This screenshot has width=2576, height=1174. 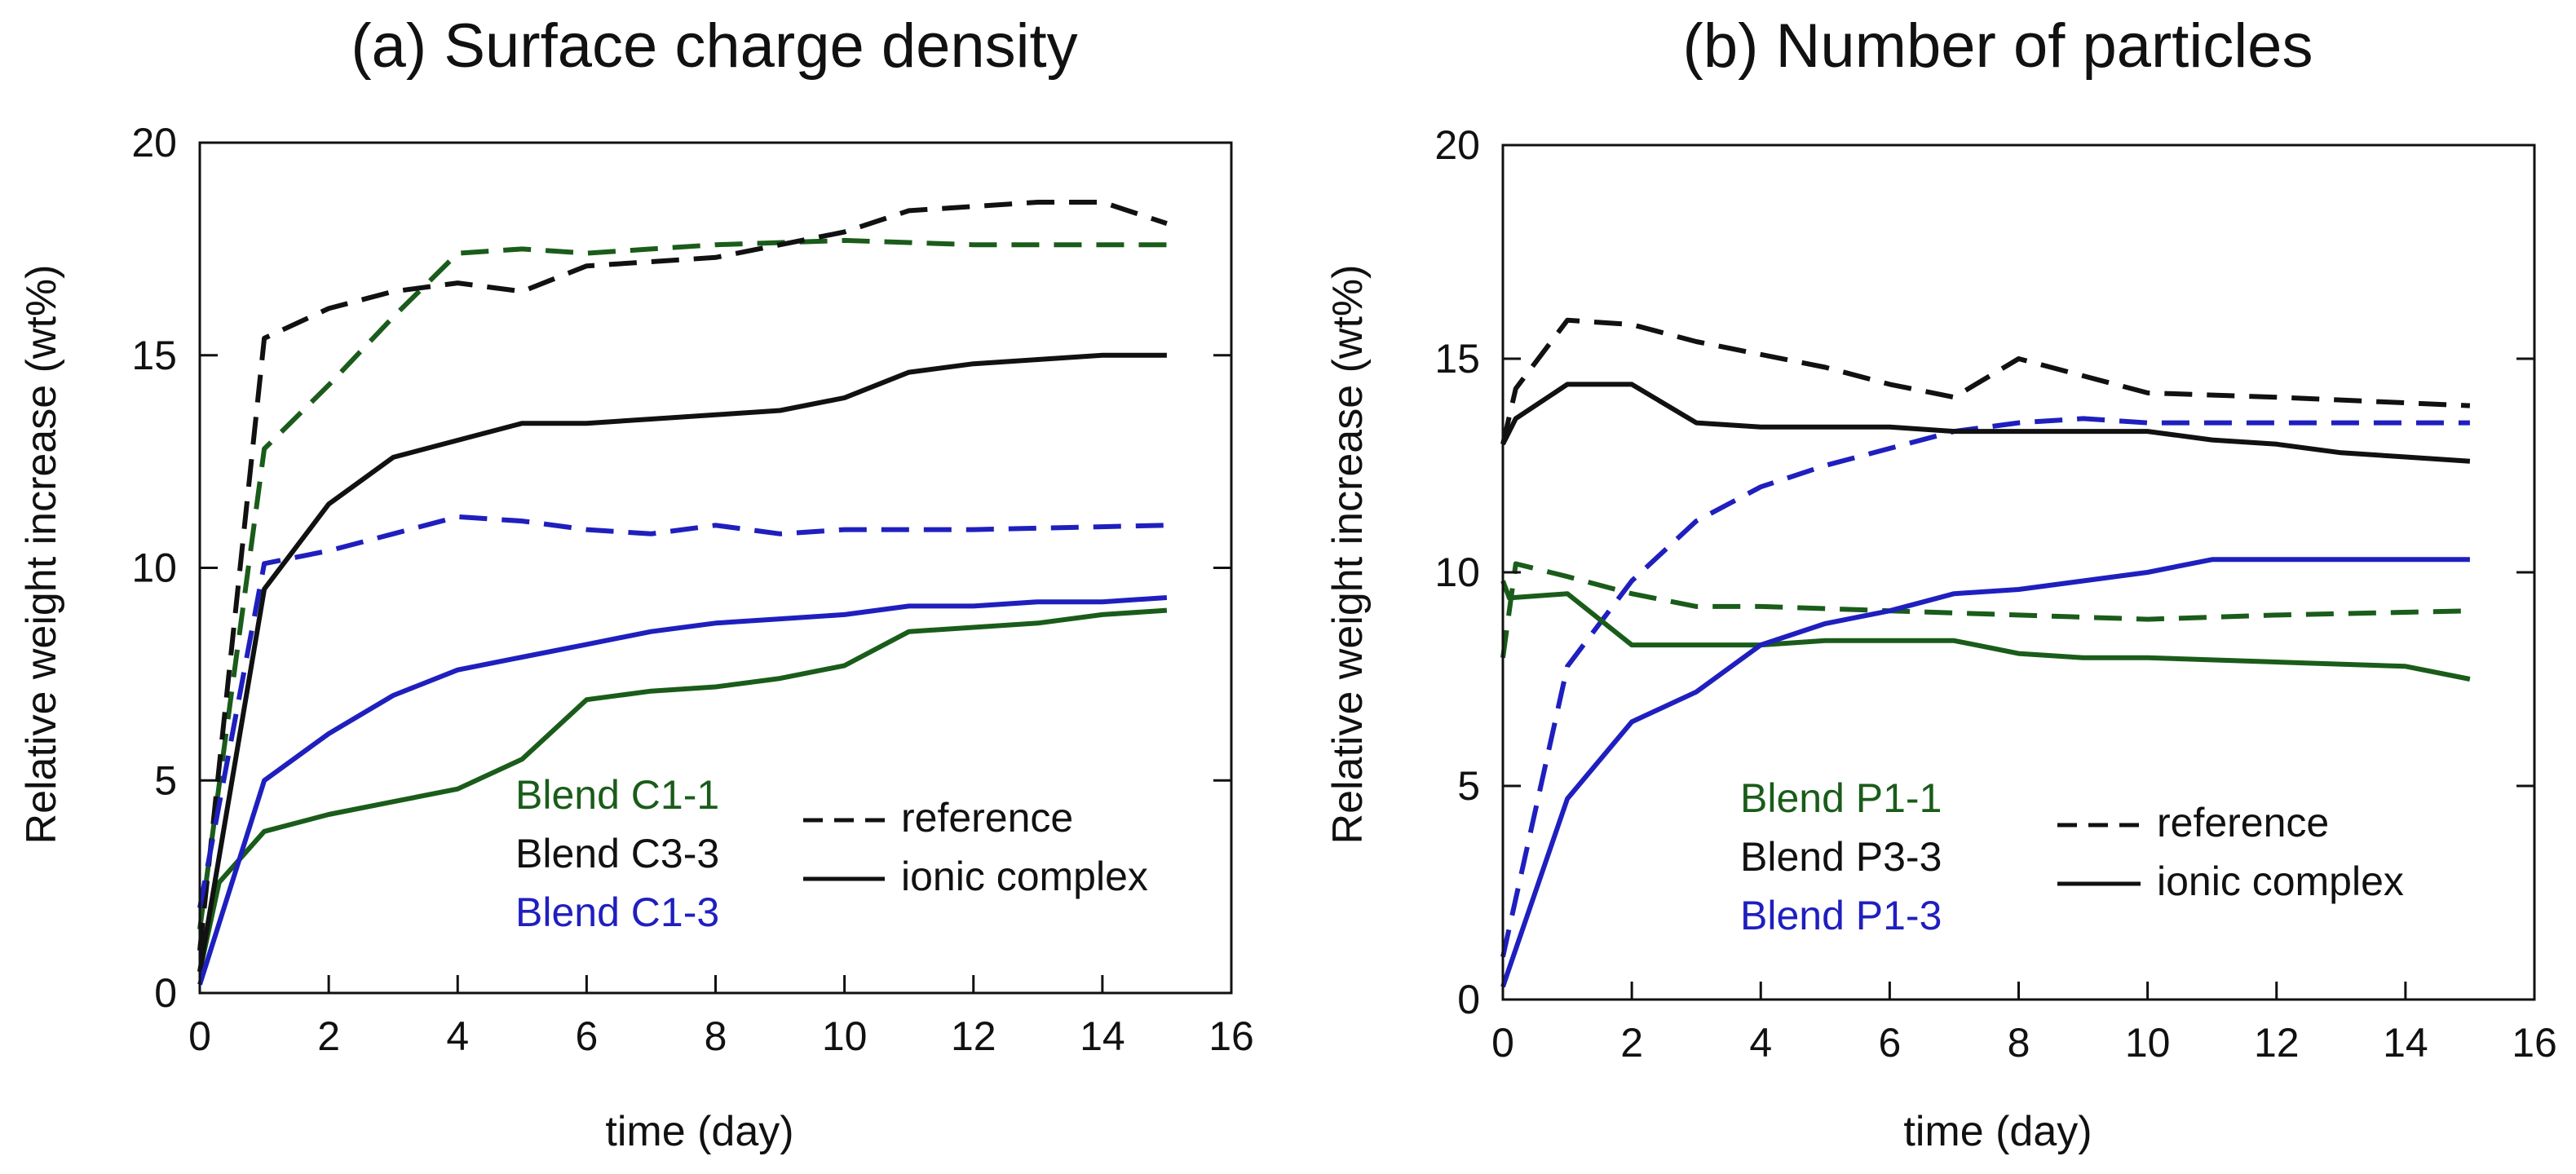 I want to click on panel-b-ylabel: Relative weight increase (wt%), so click(x=1348, y=555).